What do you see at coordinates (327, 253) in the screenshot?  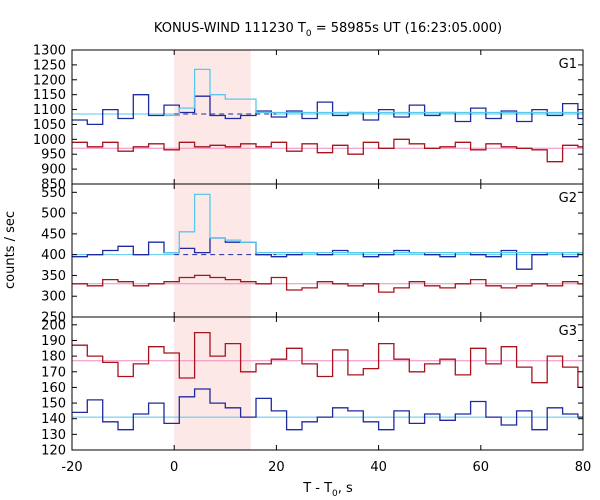 I see `series-g2-blue` at bounding box center [327, 253].